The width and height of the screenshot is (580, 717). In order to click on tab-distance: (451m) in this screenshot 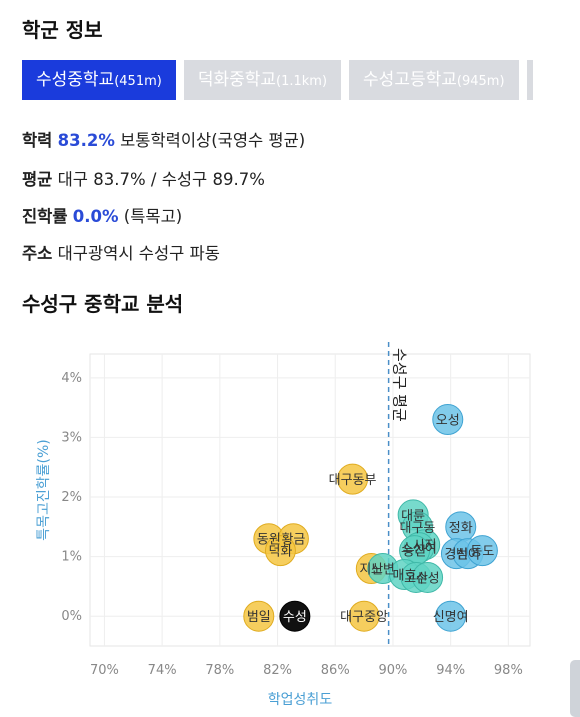, I will do `click(138, 81)`.